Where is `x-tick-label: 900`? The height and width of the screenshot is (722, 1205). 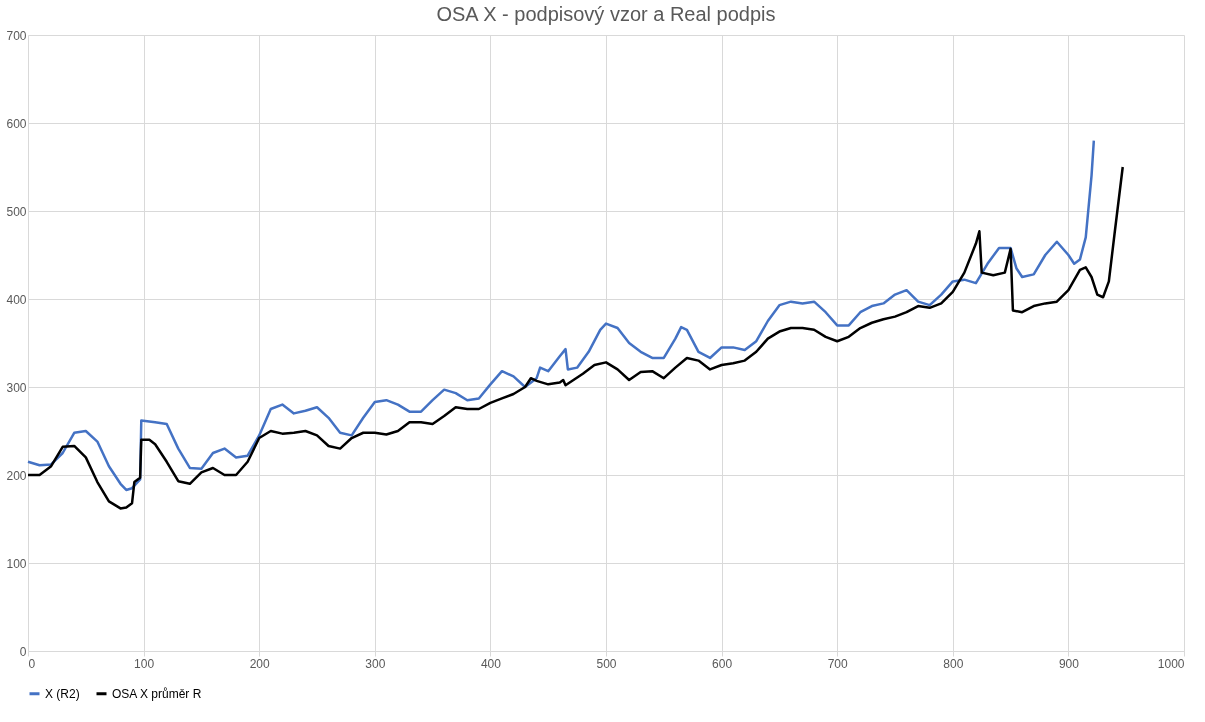 x-tick-label: 900 is located at coordinates (1069, 663).